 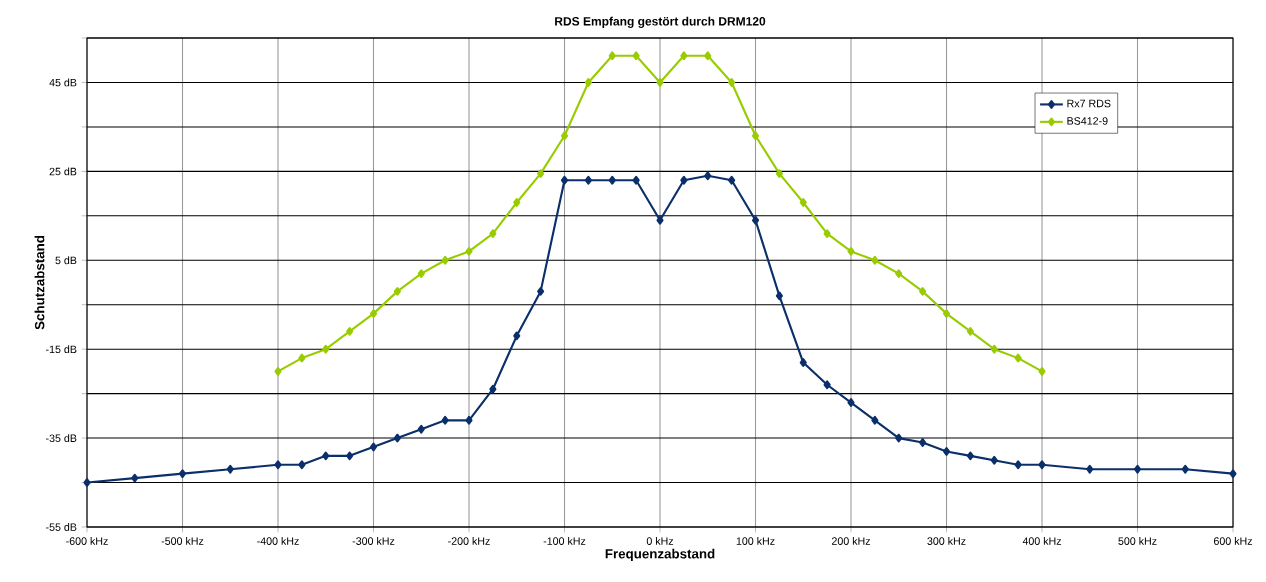 What do you see at coordinates (755, 541) in the screenshot?
I see `x-tick-label: 100 kHz` at bounding box center [755, 541].